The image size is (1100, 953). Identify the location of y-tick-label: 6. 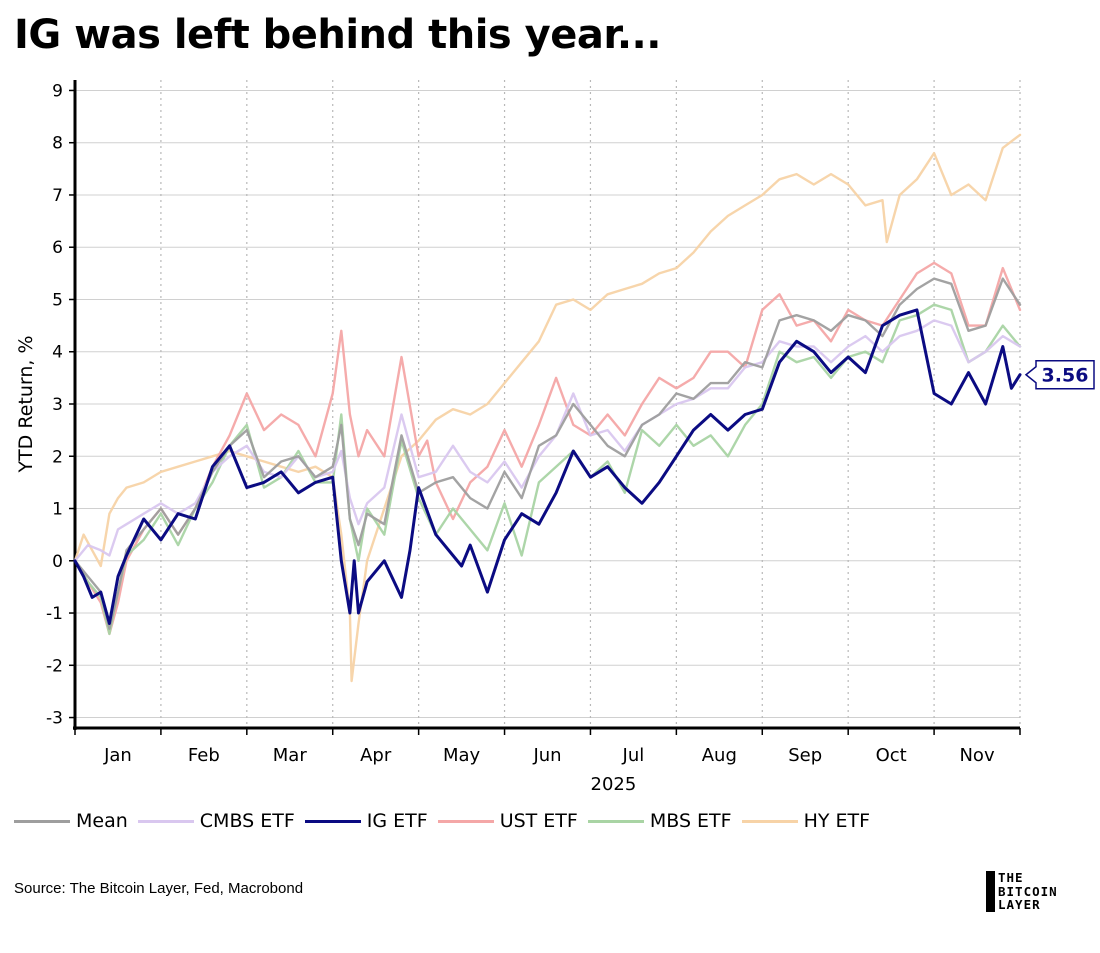
(57, 248).